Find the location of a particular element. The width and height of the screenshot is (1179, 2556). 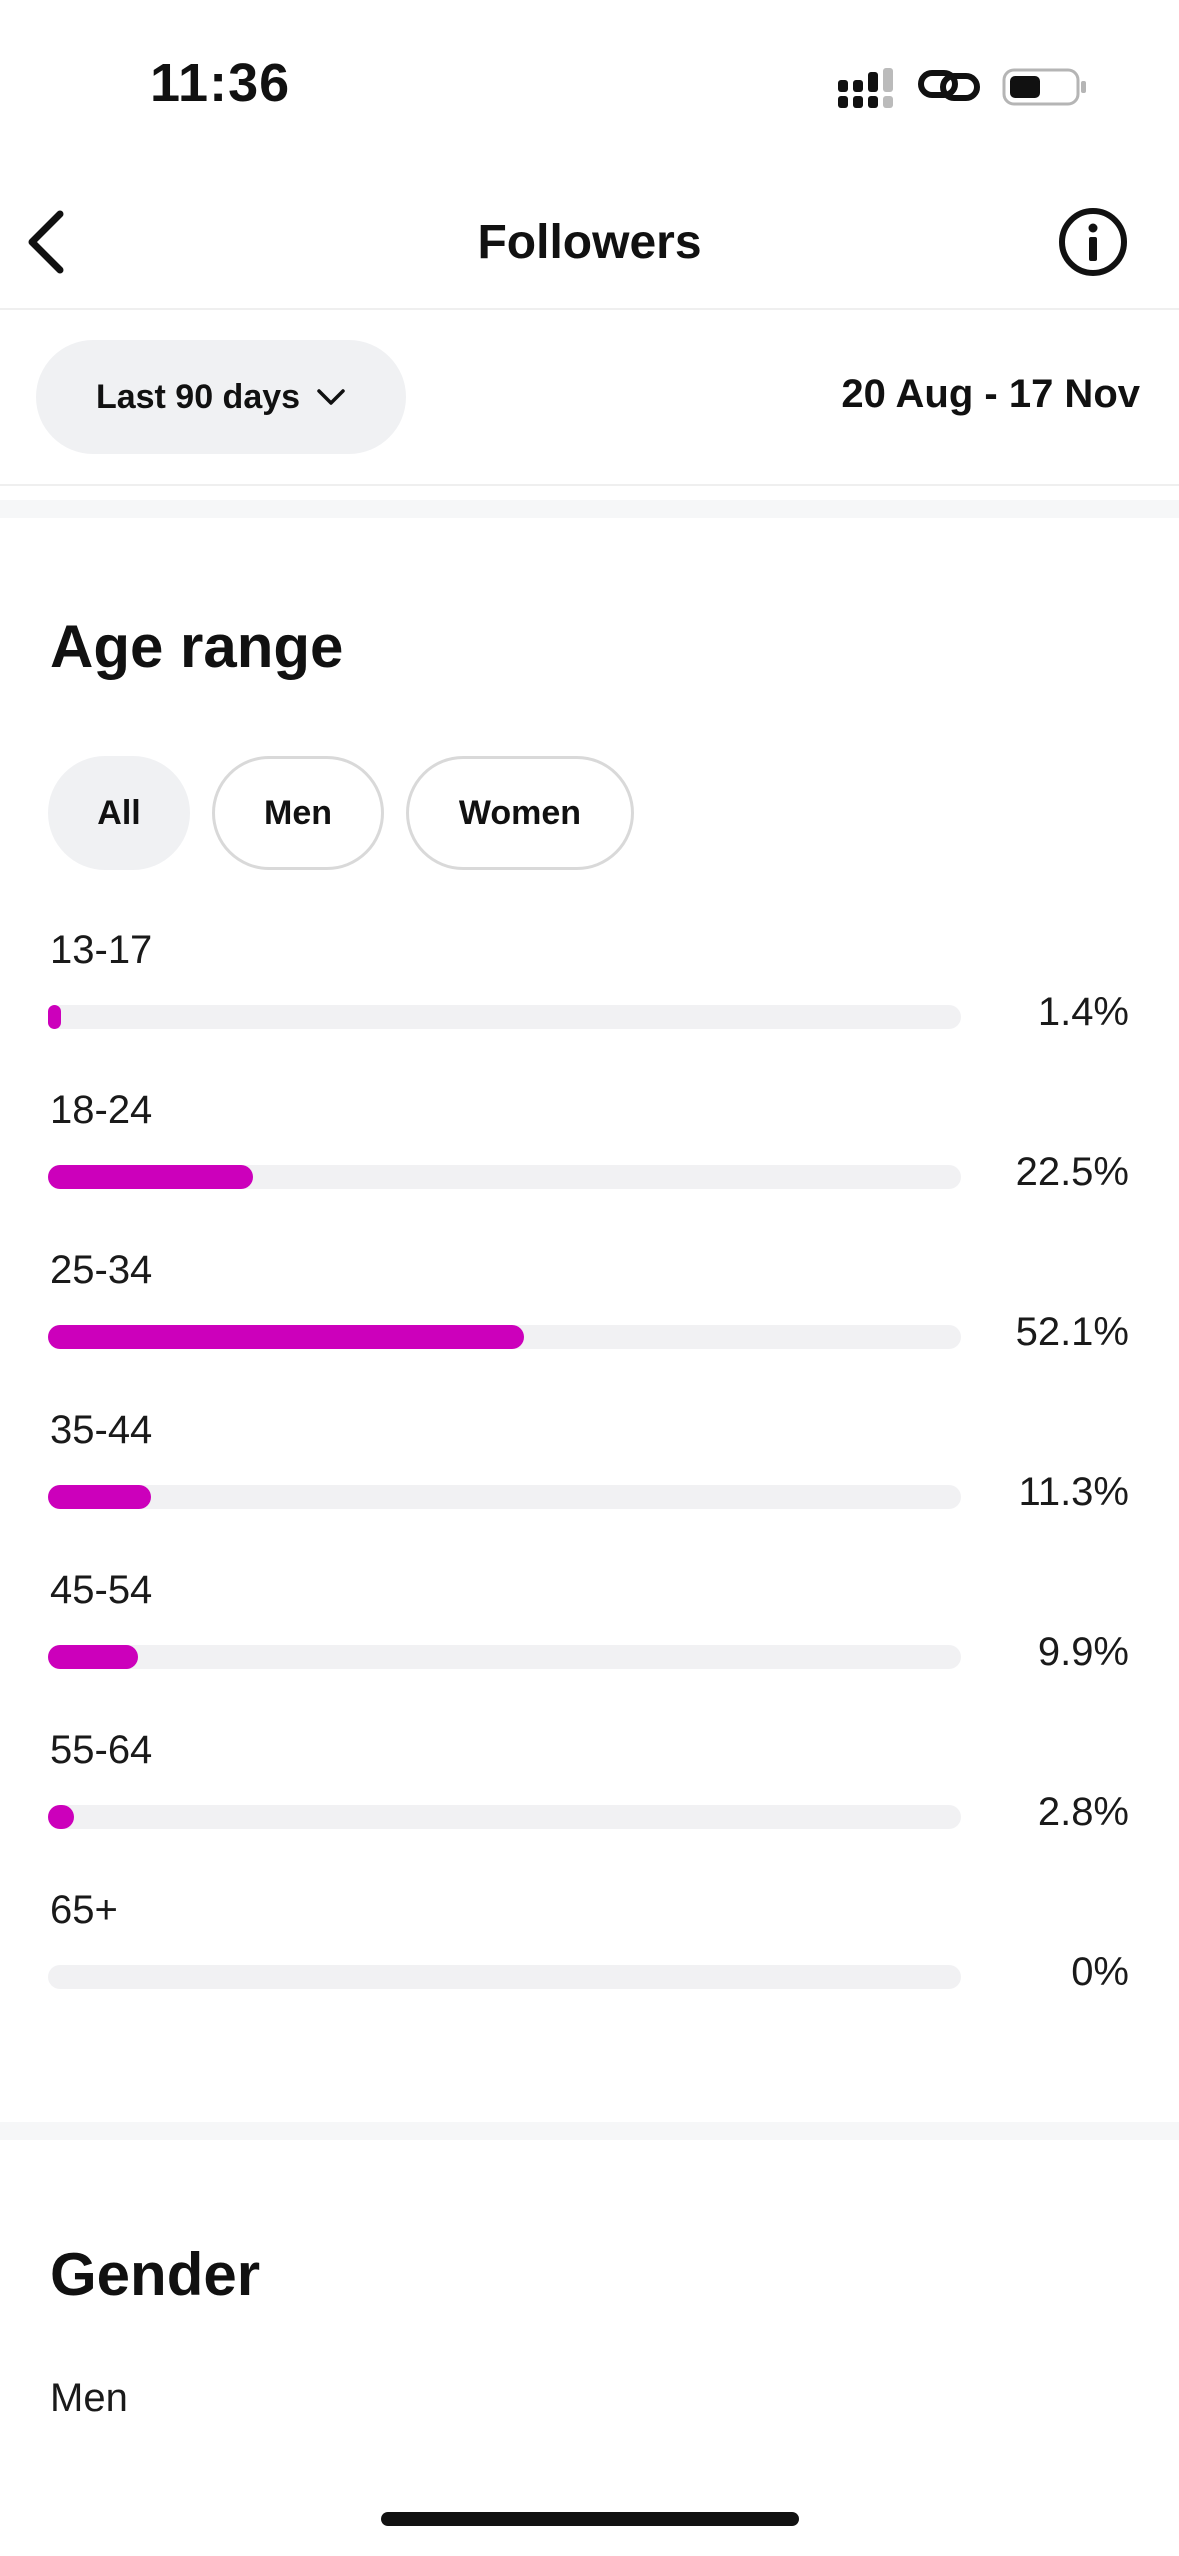

cellular-signal-icon is located at coordinates (865, 88).